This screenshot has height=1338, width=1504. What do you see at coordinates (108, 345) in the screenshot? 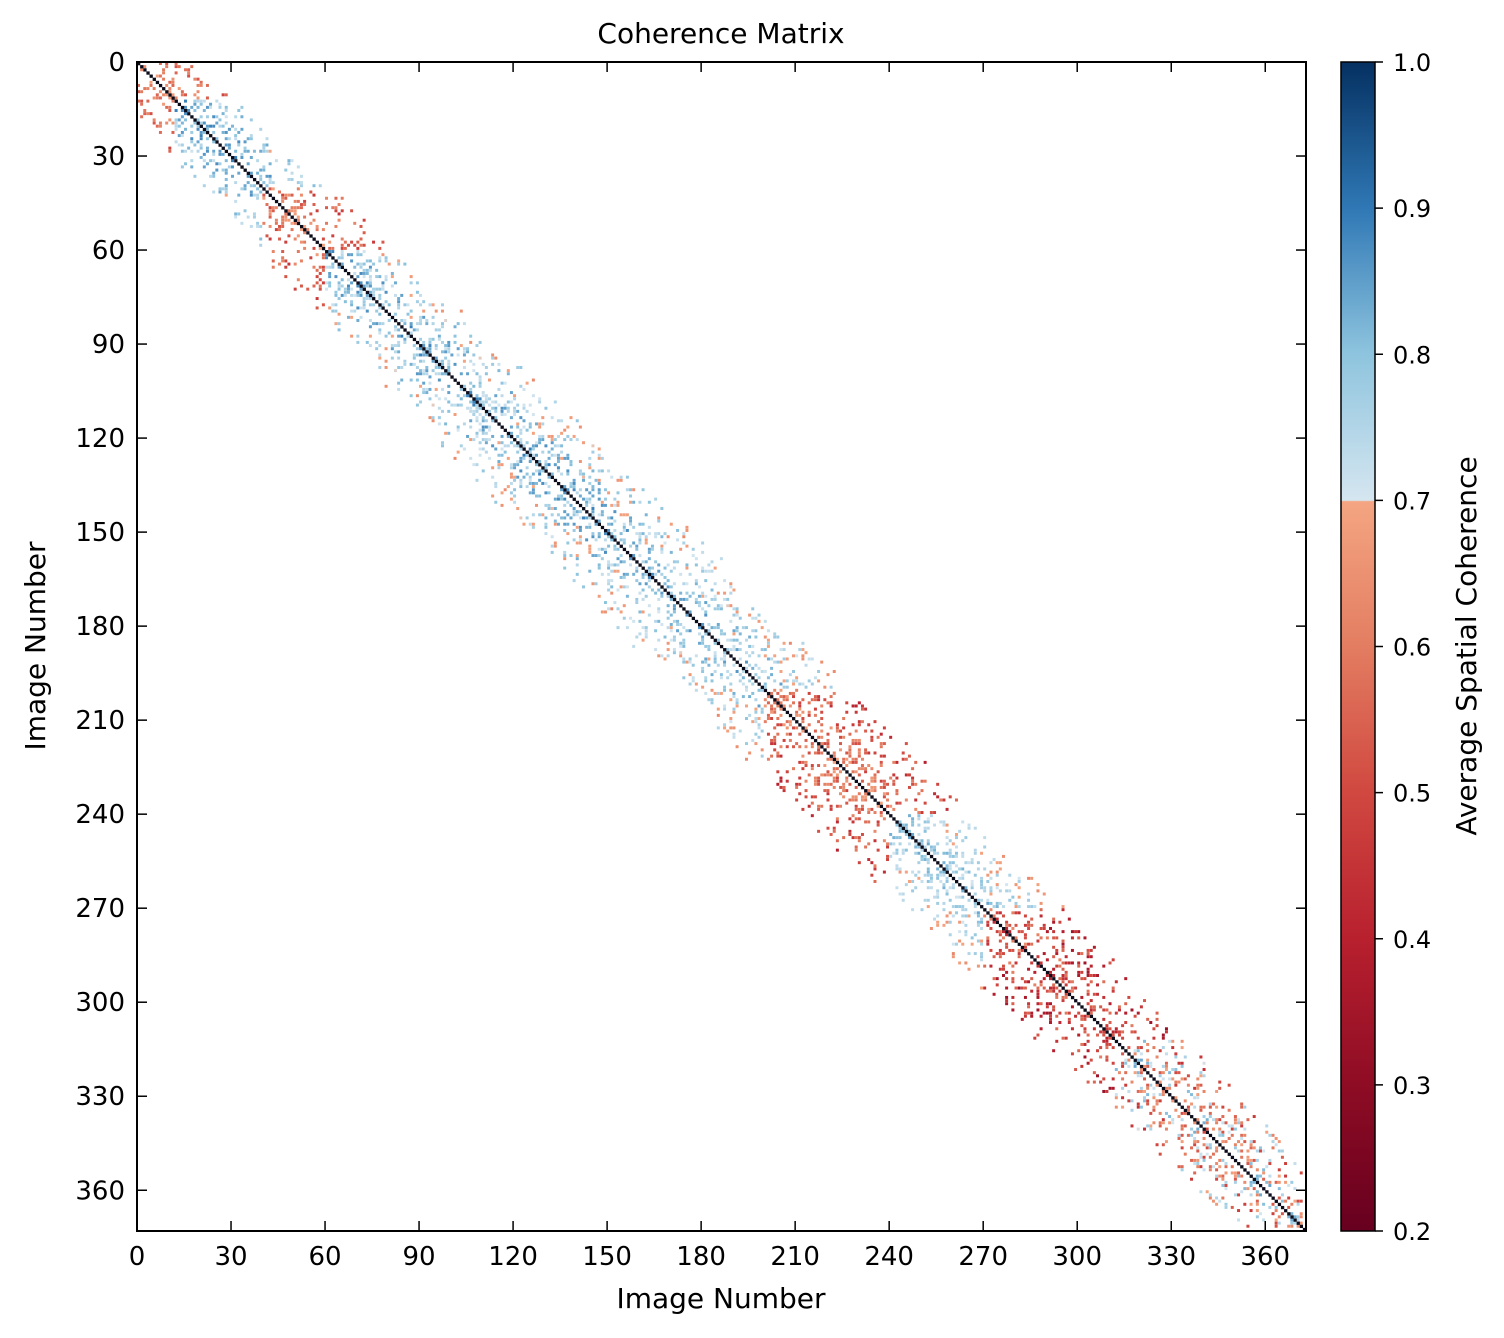
I see `y-tick-label: 90` at bounding box center [108, 345].